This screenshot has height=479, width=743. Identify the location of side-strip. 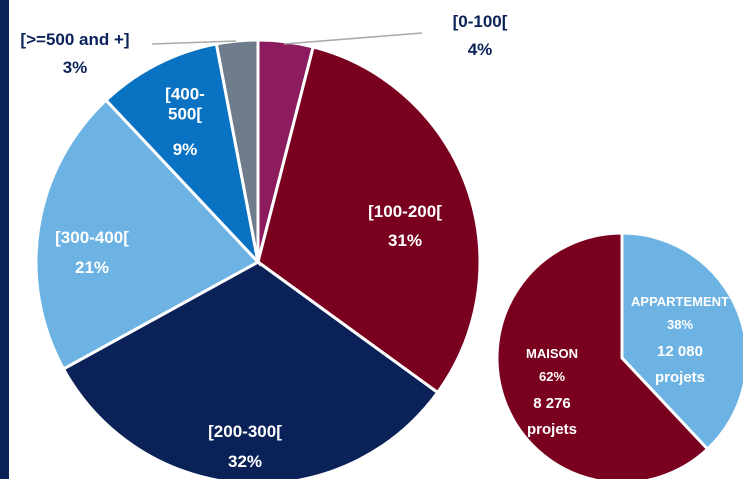
(4, 239).